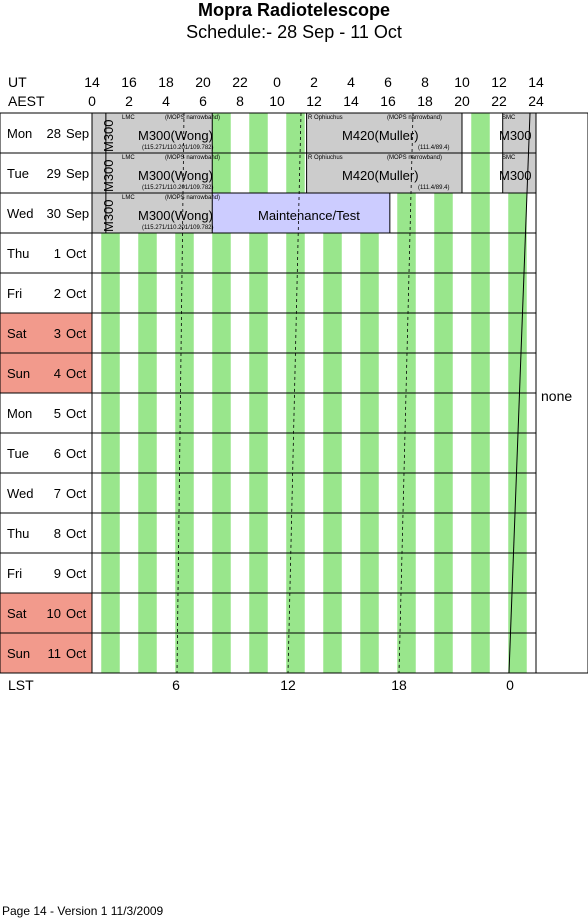 This screenshot has height=919, width=588. What do you see at coordinates (294, 10) in the screenshot?
I see `page-title: Mopra Radiotelescope` at bounding box center [294, 10].